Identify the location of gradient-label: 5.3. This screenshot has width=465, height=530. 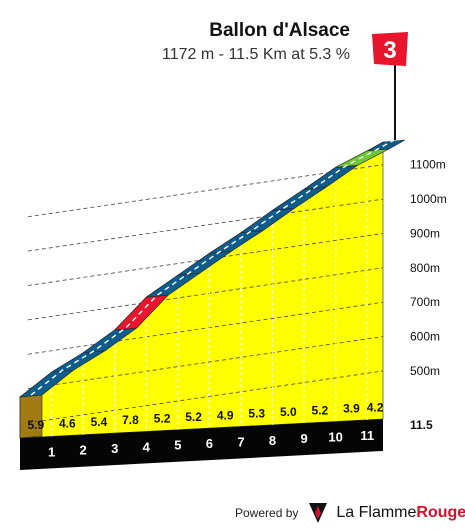
(256, 414).